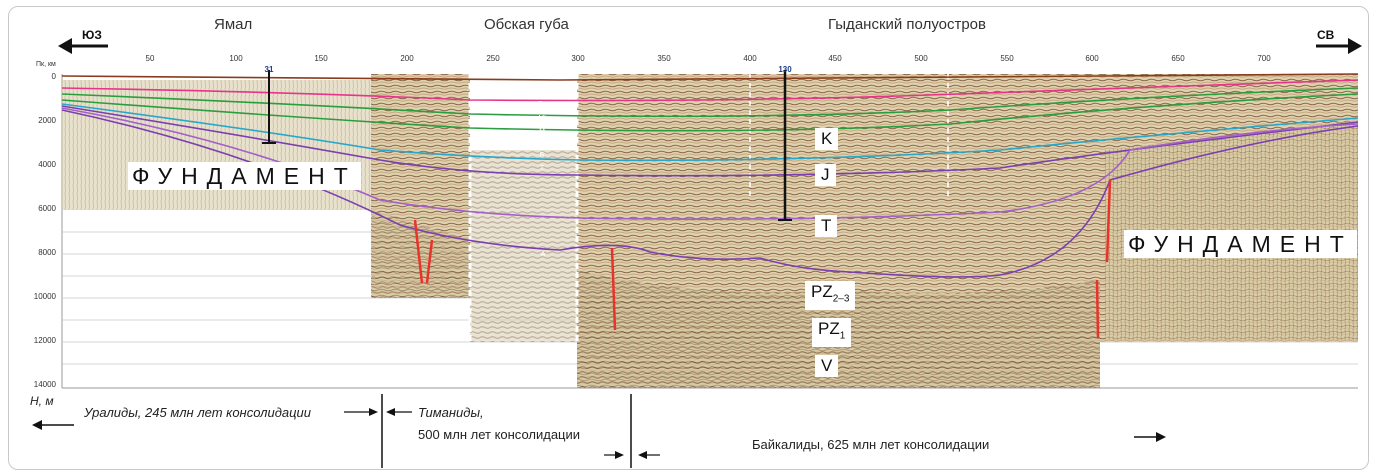 This screenshot has width=1377, height=476. What do you see at coordinates (47, 208) in the screenshot?
I see `y-tick: 6000` at bounding box center [47, 208].